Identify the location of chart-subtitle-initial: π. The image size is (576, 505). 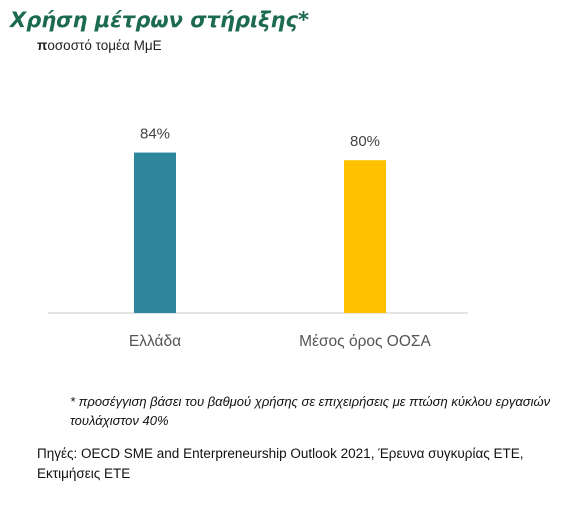
(42, 45).